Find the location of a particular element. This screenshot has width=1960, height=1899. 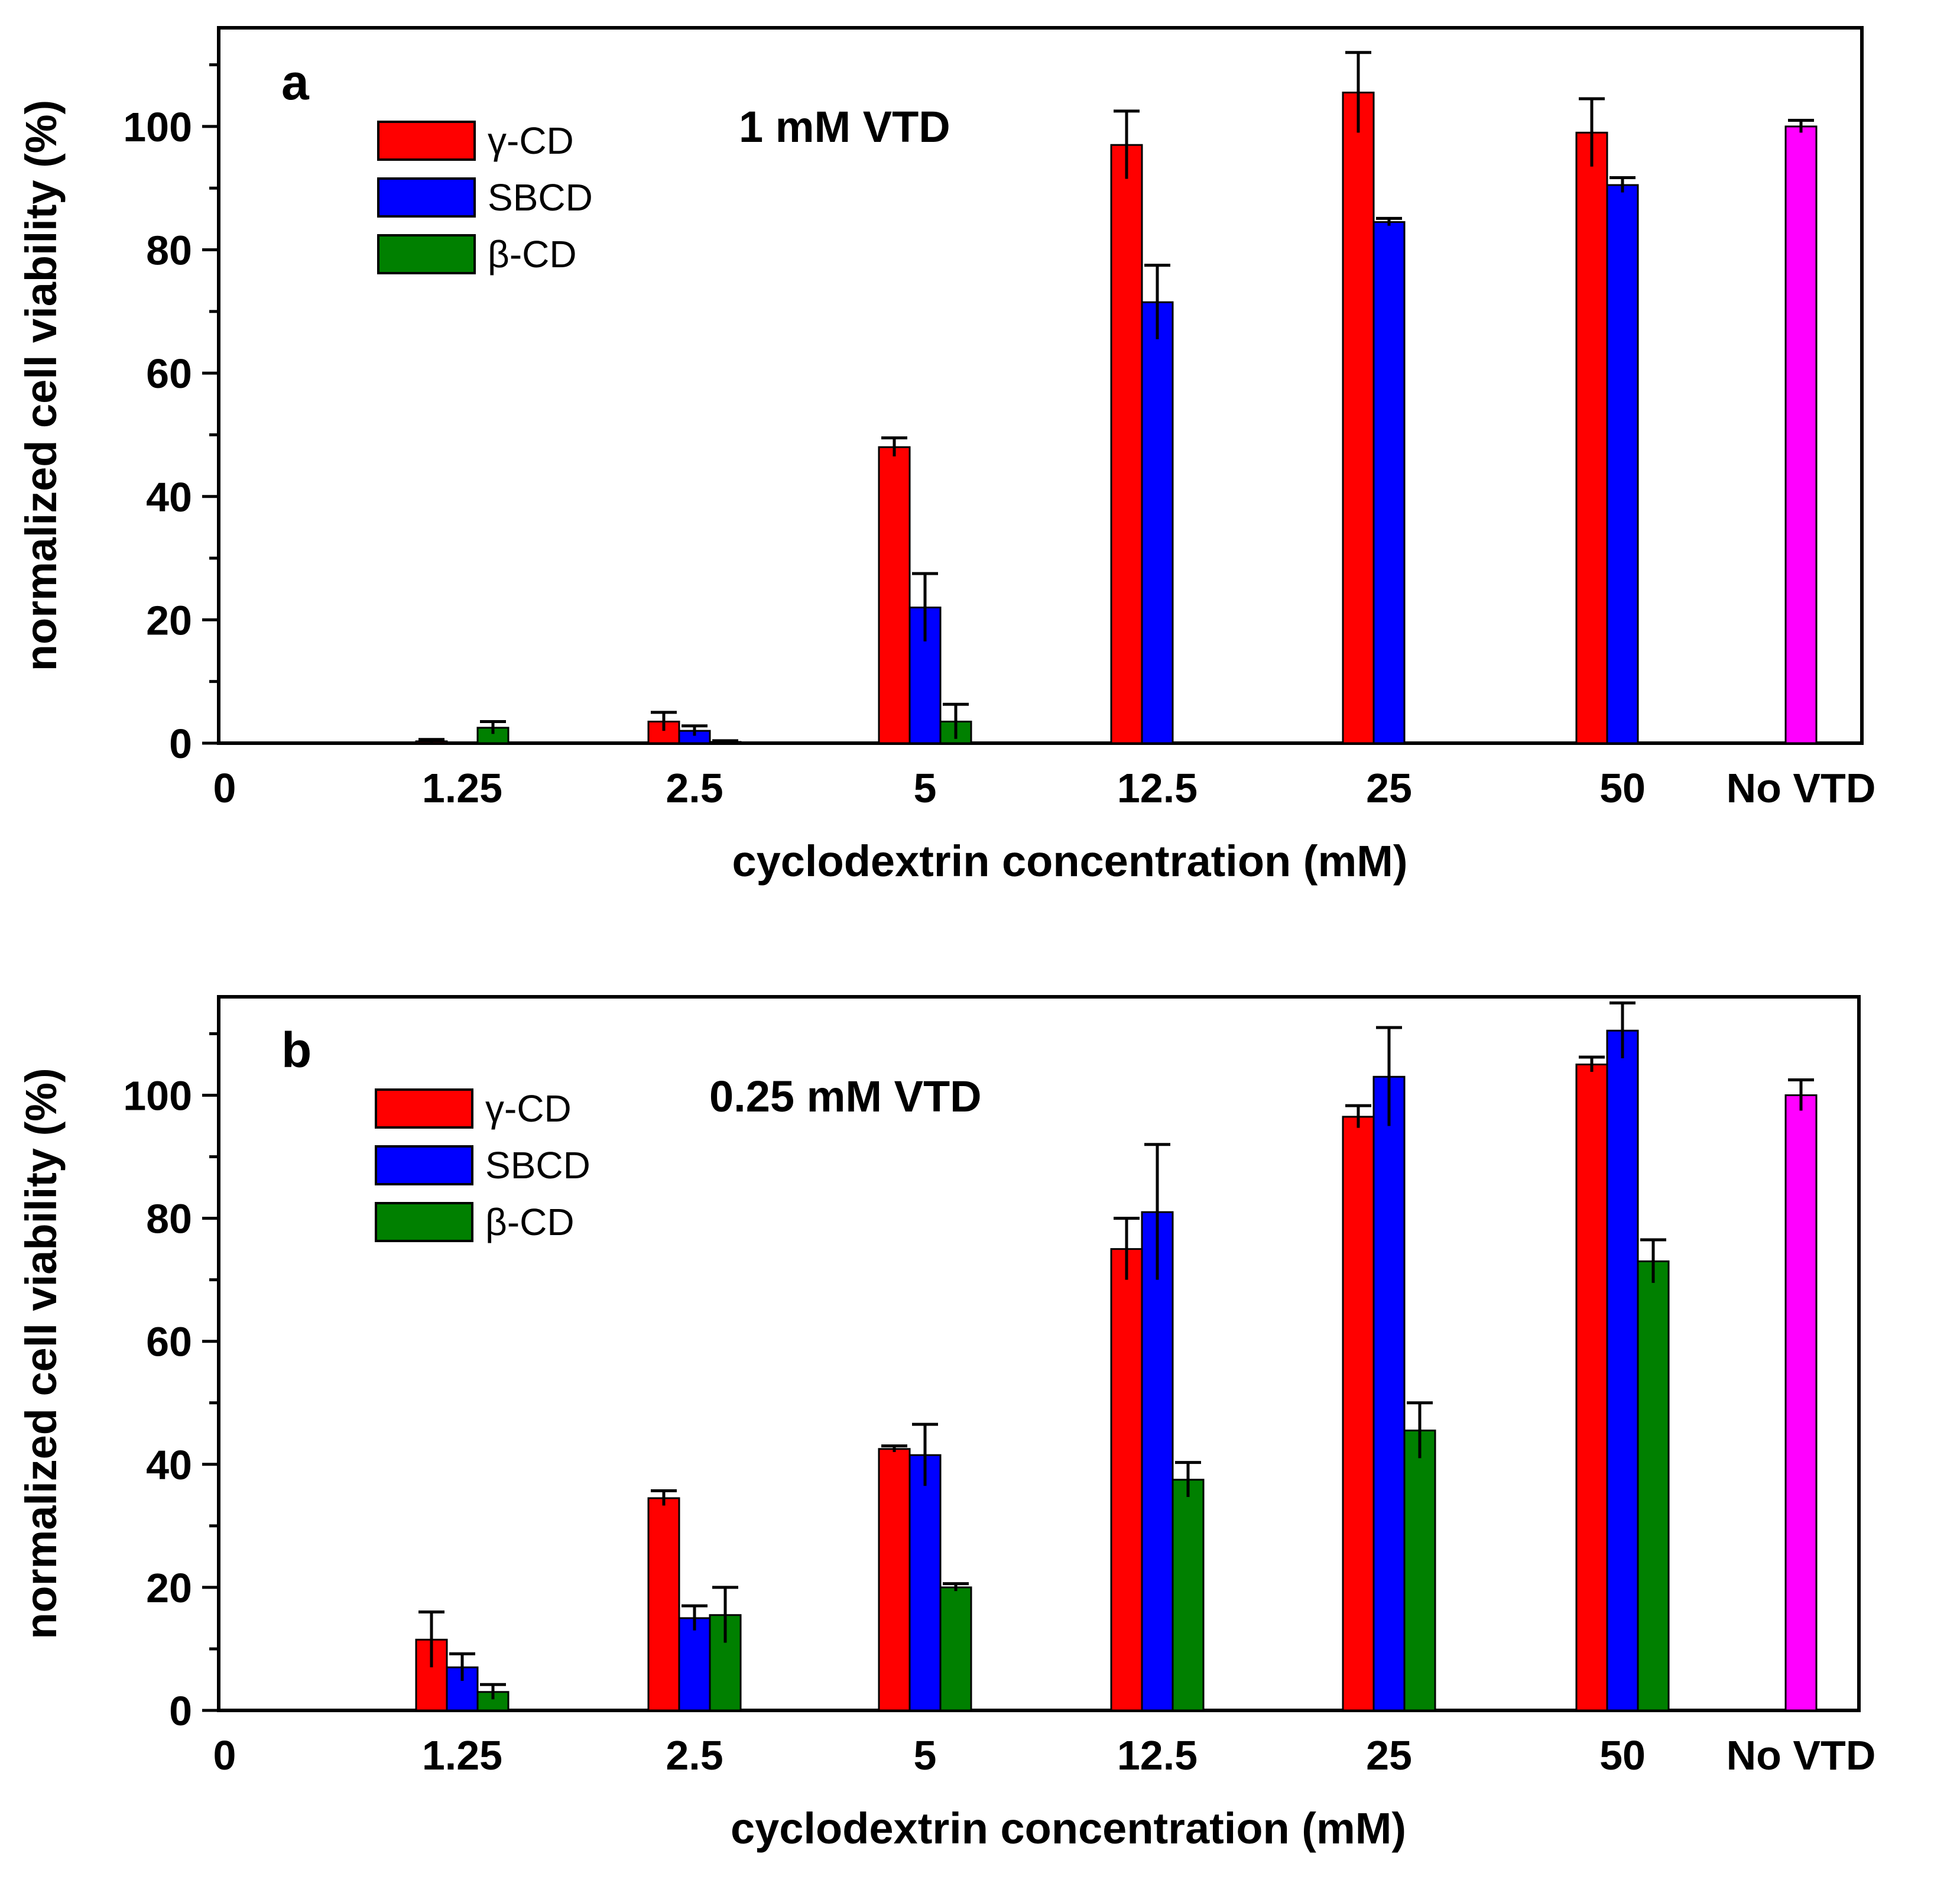

panel-letter: a is located at coordinates (296, 82).